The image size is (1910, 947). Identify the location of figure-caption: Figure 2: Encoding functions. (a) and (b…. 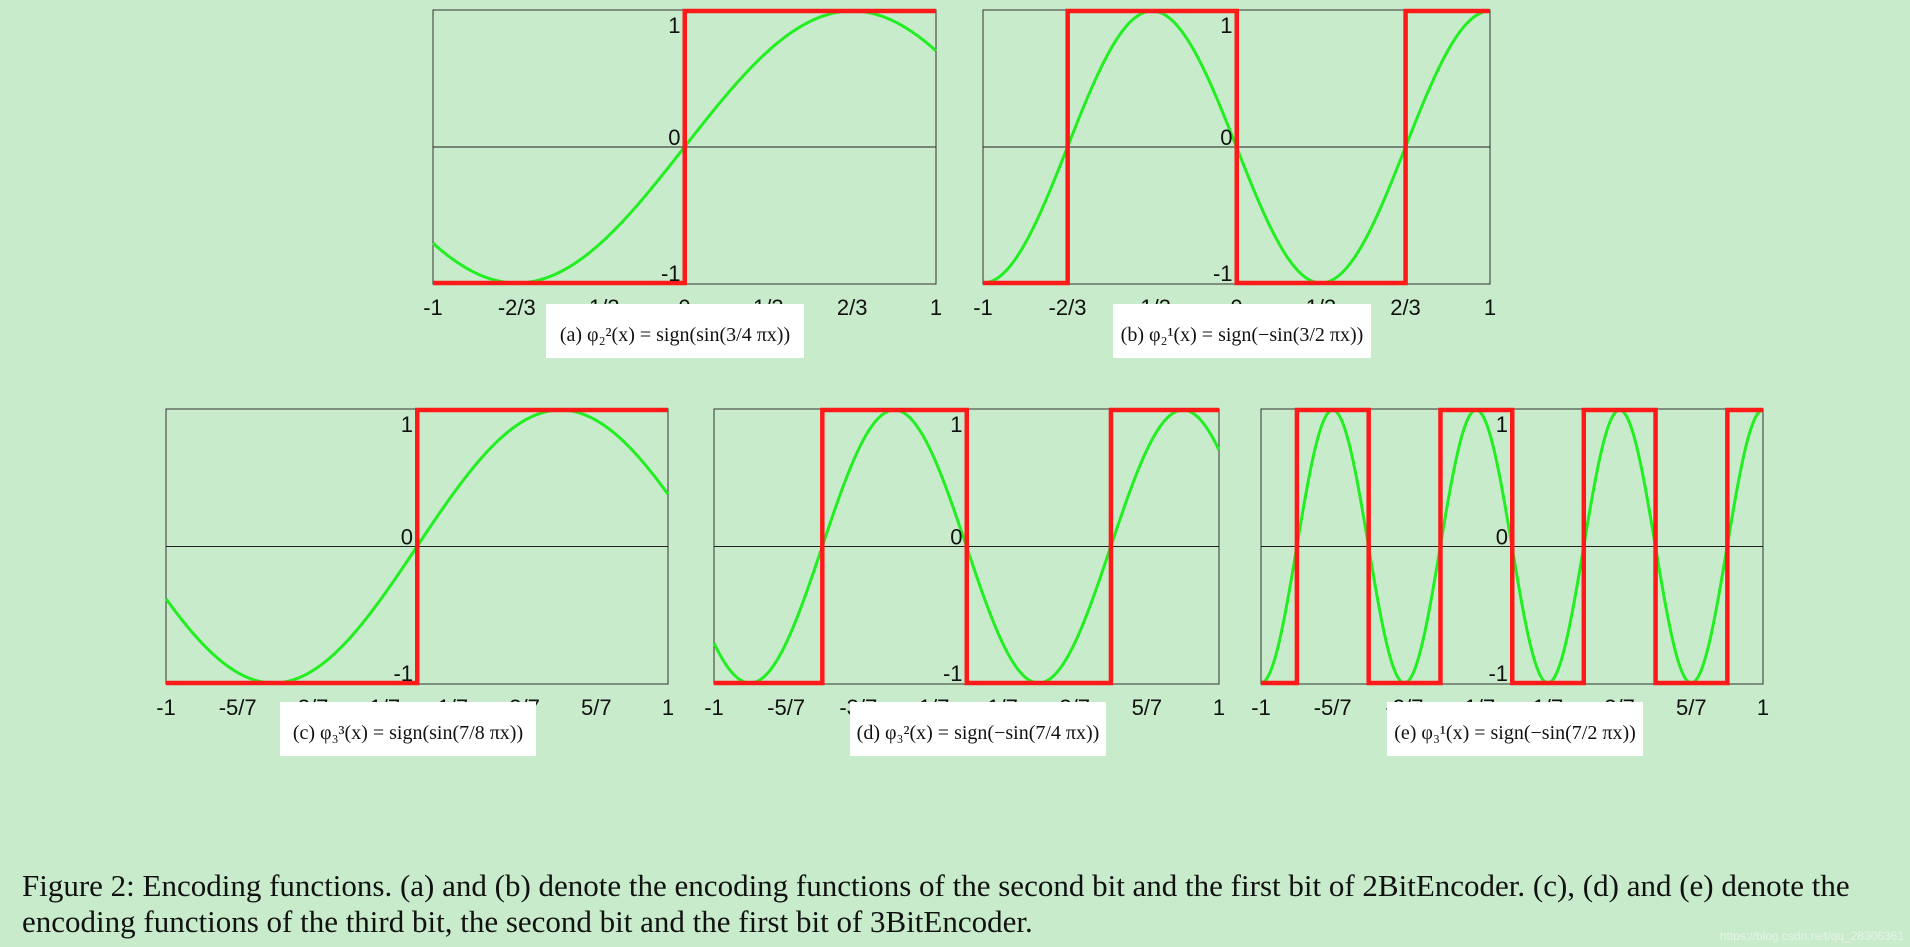
(936, 903).